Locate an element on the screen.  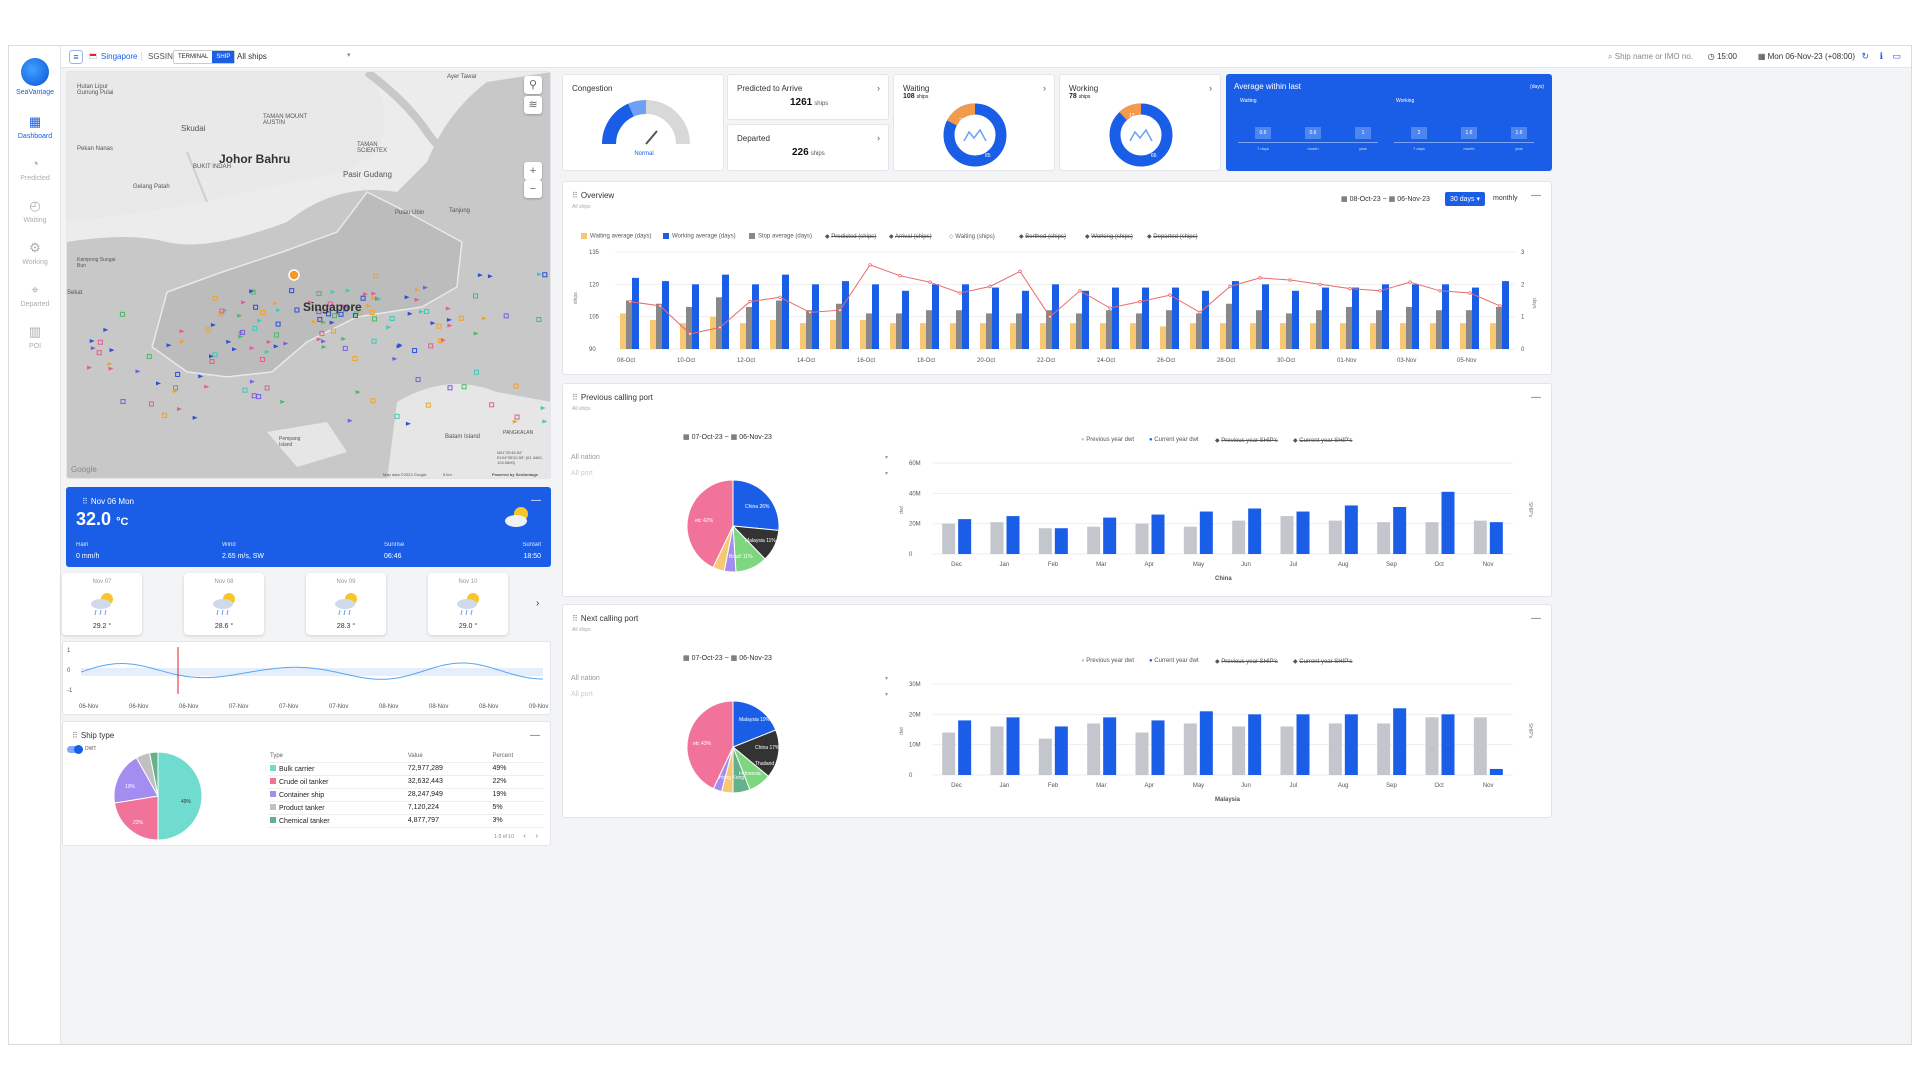
menu-icon: ≡ is located at coordinates (76, 57).